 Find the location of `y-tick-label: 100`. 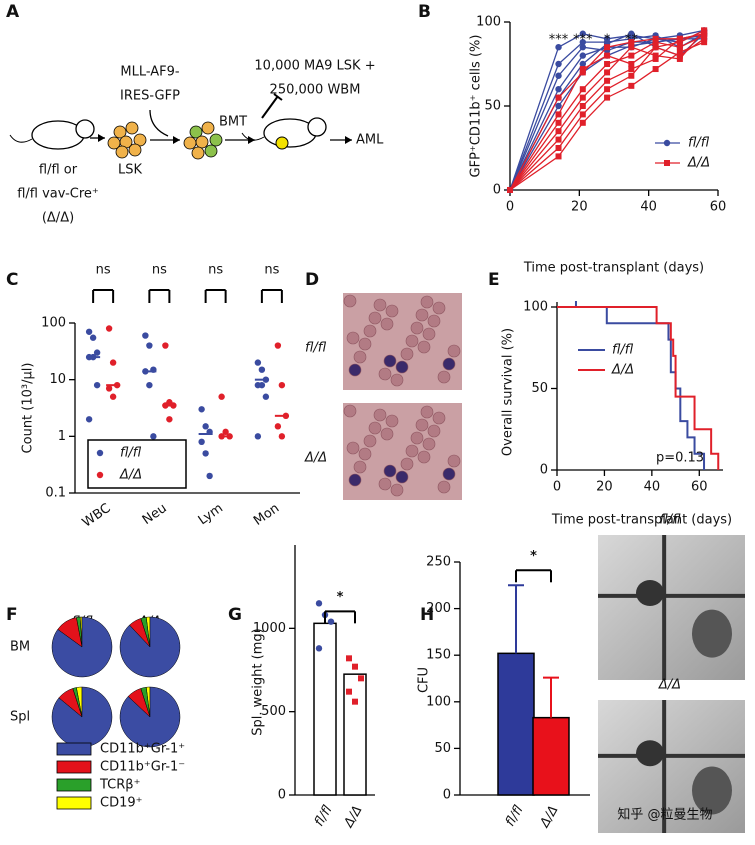

y-tick-label: 100 is located at coordinates (438, 701).